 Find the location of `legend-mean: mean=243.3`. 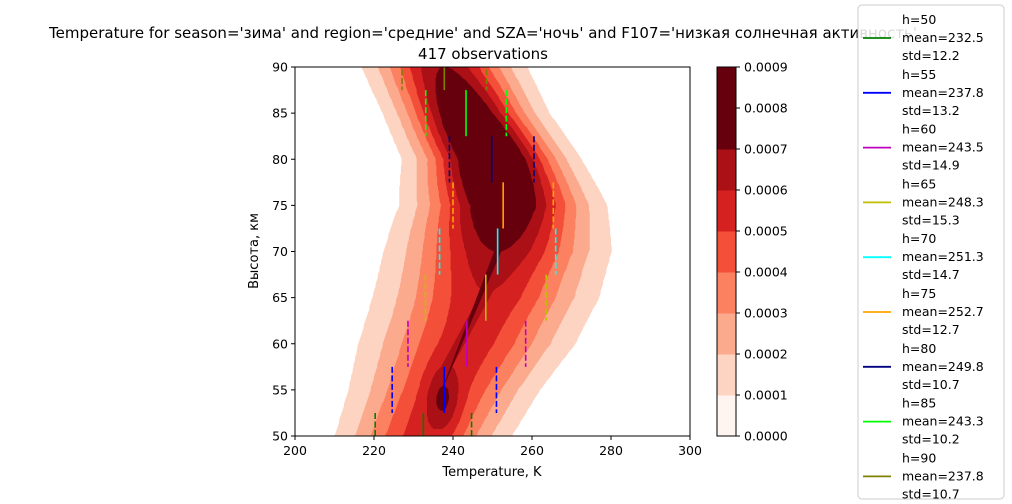

legend-mean: mean=243.3 is located at coordinates (943, 421).